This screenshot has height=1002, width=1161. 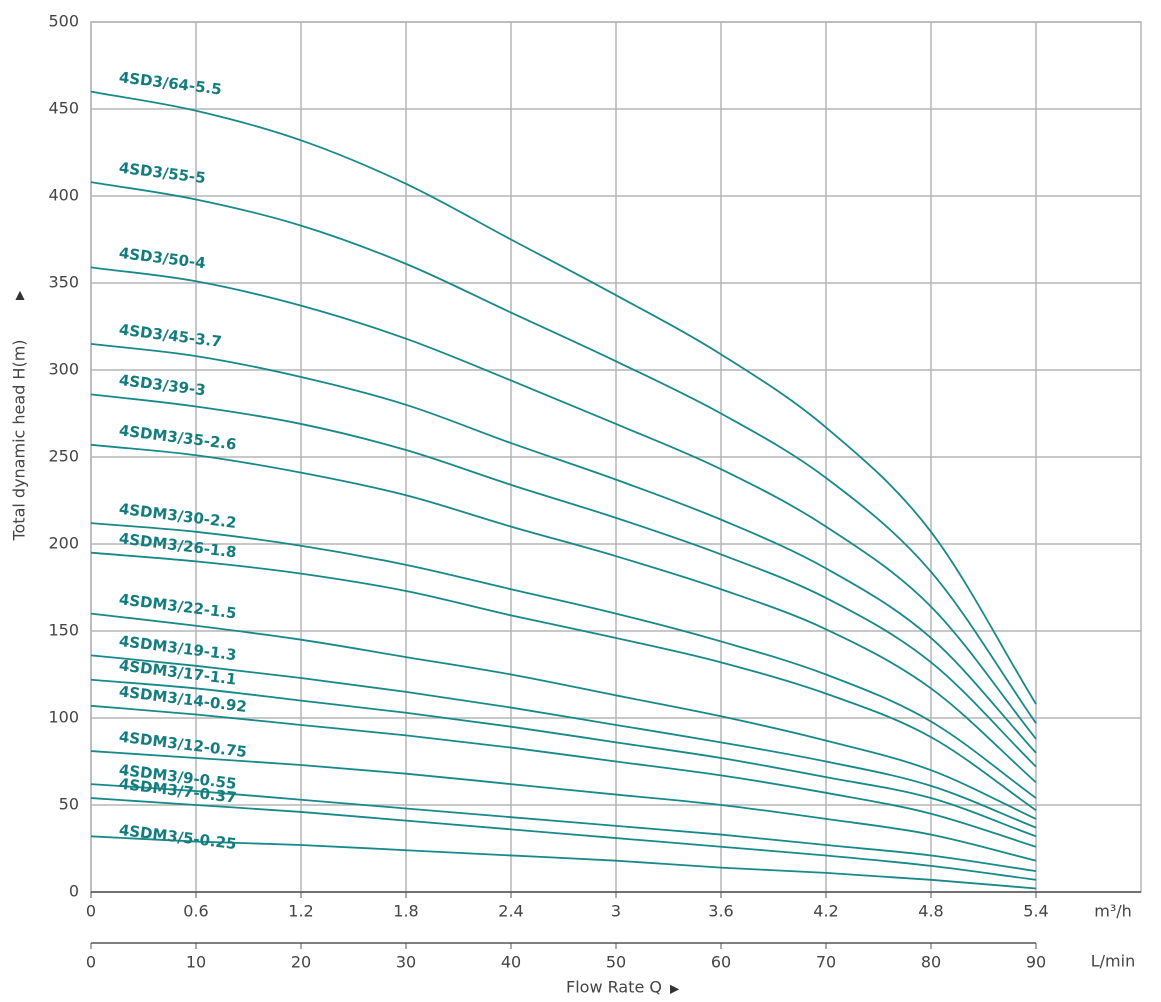 I want to click on curve-label: 4SD3/45-3.7, so click(x=170, y=335).